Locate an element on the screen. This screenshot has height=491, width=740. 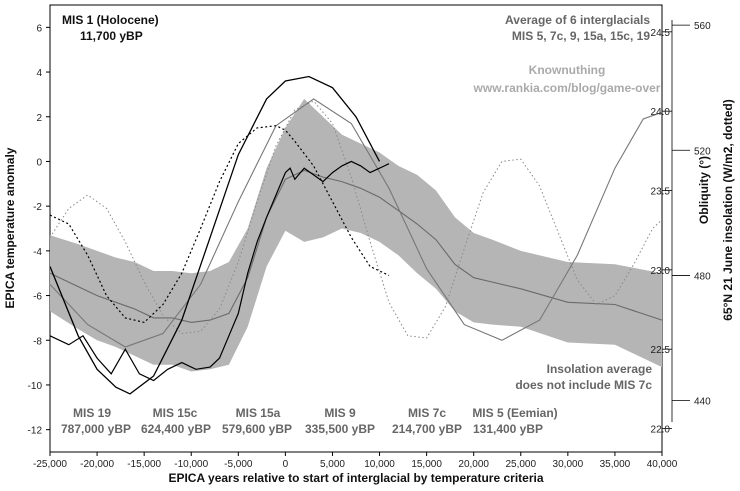
insolation-tick-label: 440 is located at coordinates (702, 402).